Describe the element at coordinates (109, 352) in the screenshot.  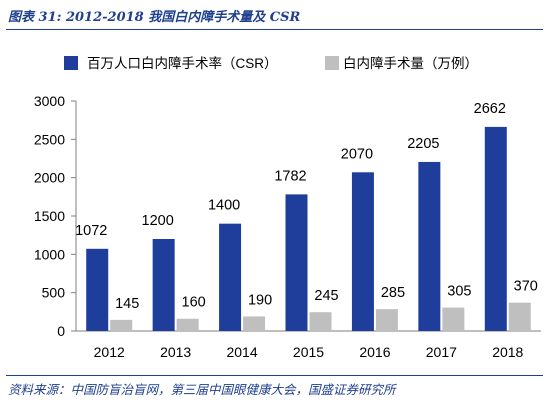
I see `x-tick-label: 2012` at that location.